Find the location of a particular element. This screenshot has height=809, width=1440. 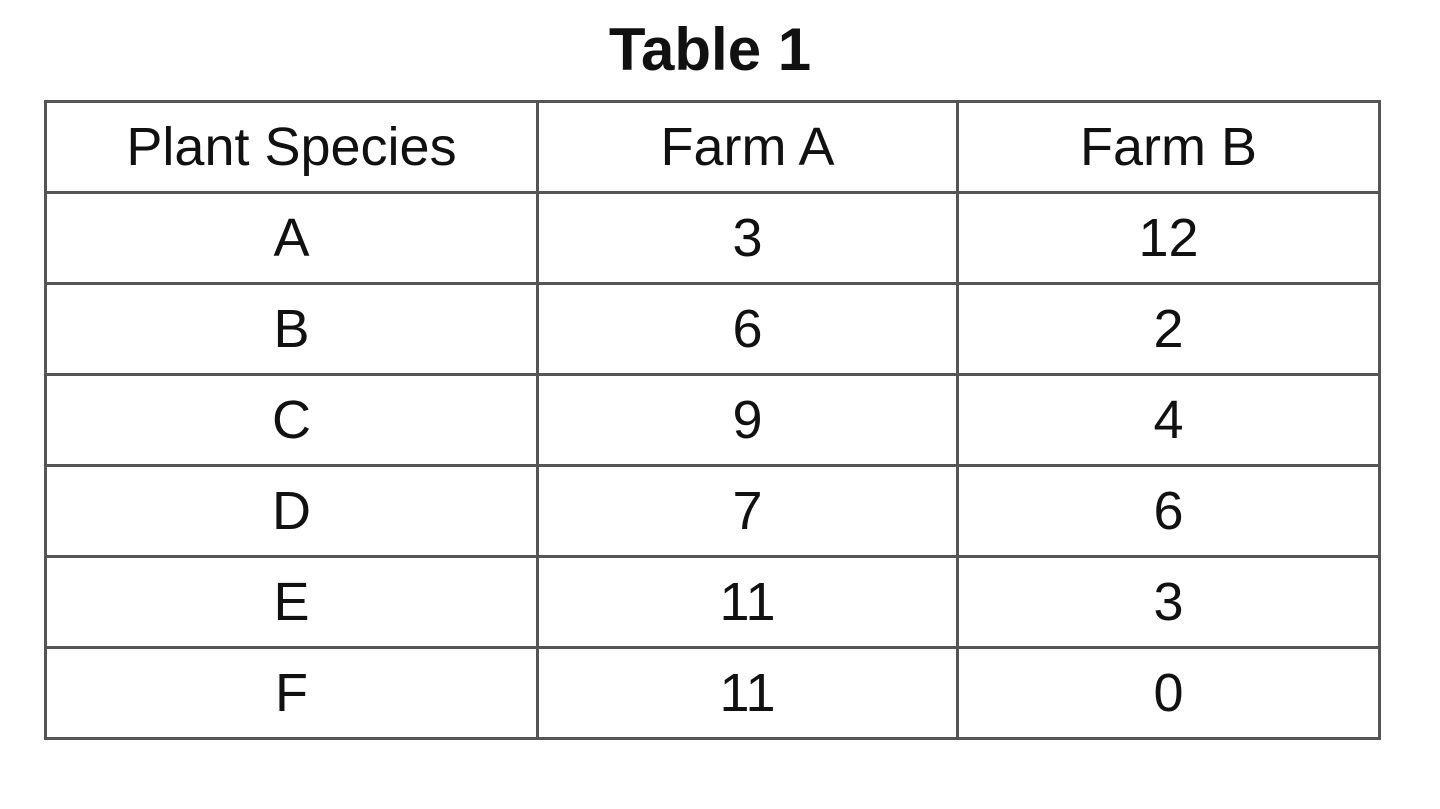

farm-a-cell: 3 is located at coordinates (747, 238).